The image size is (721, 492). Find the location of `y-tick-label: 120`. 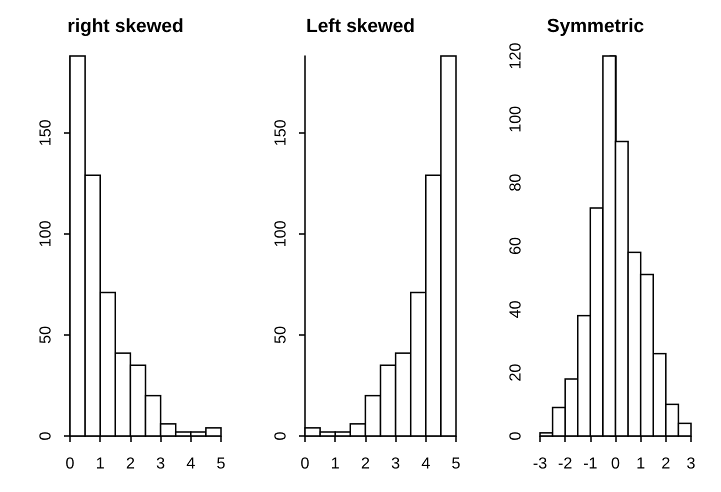

y-tick-label: 120 is located at coordinates (516, 56).